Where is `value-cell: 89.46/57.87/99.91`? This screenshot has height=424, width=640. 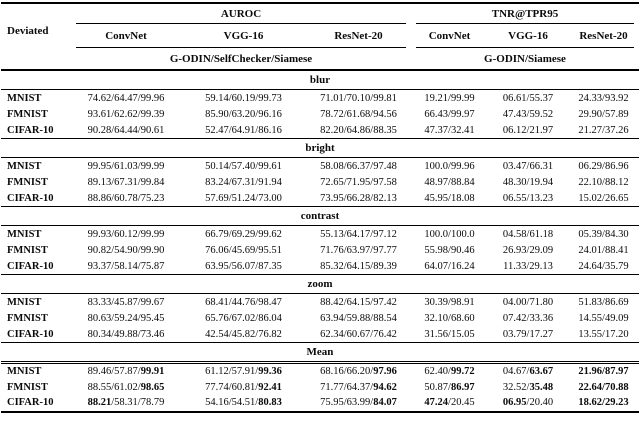
value-cell: 89.46/57.87/99.91 is located at coordinates (126, 371).